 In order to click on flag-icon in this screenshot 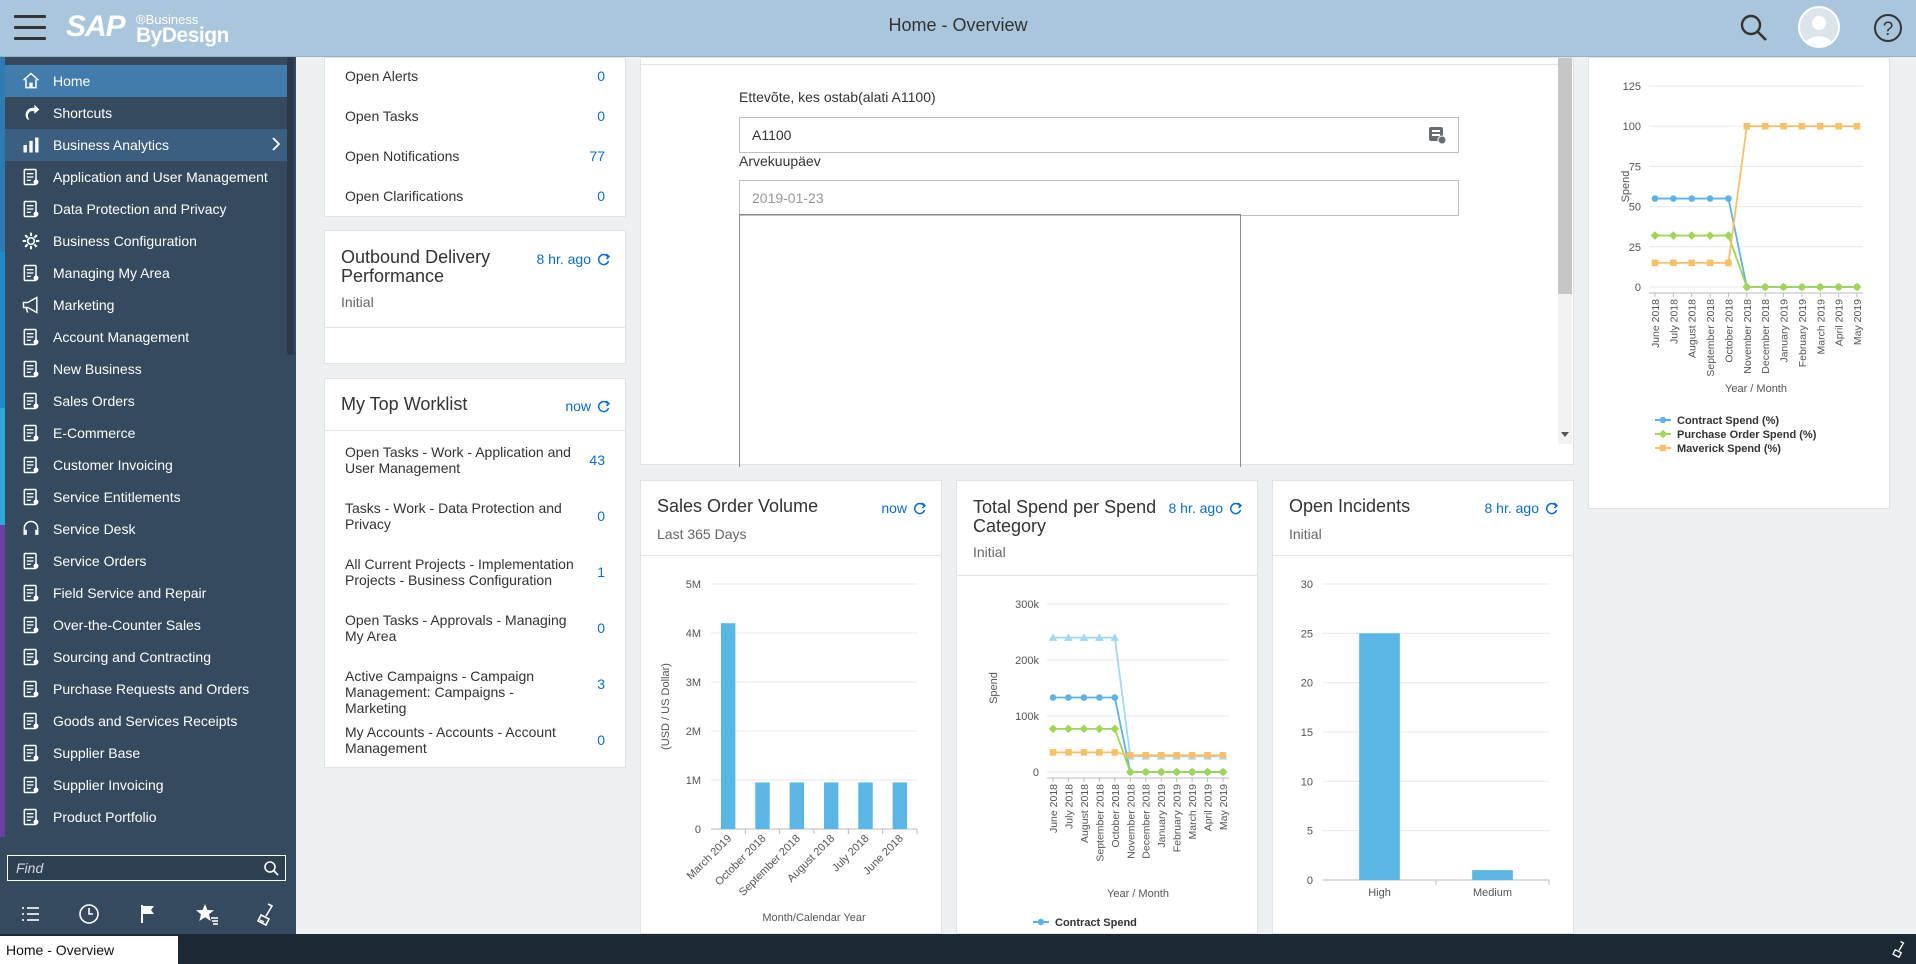, I will do `click(147, 913)`.